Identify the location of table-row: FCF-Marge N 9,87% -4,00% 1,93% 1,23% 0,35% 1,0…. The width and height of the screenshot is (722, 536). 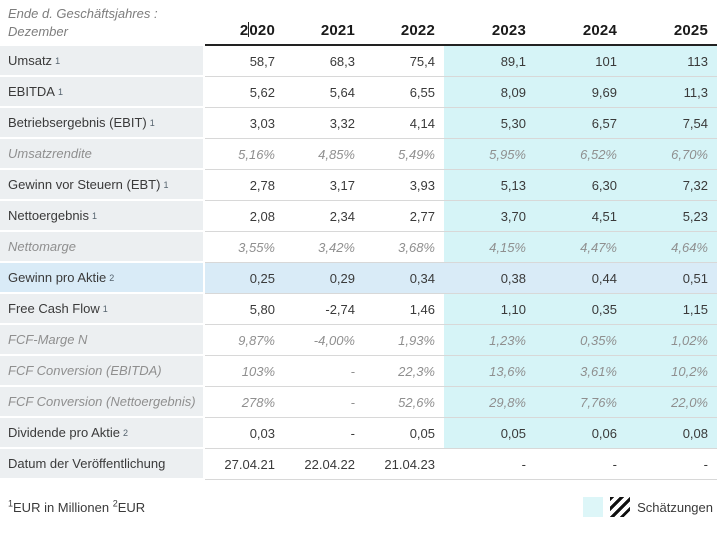
(358, 340).